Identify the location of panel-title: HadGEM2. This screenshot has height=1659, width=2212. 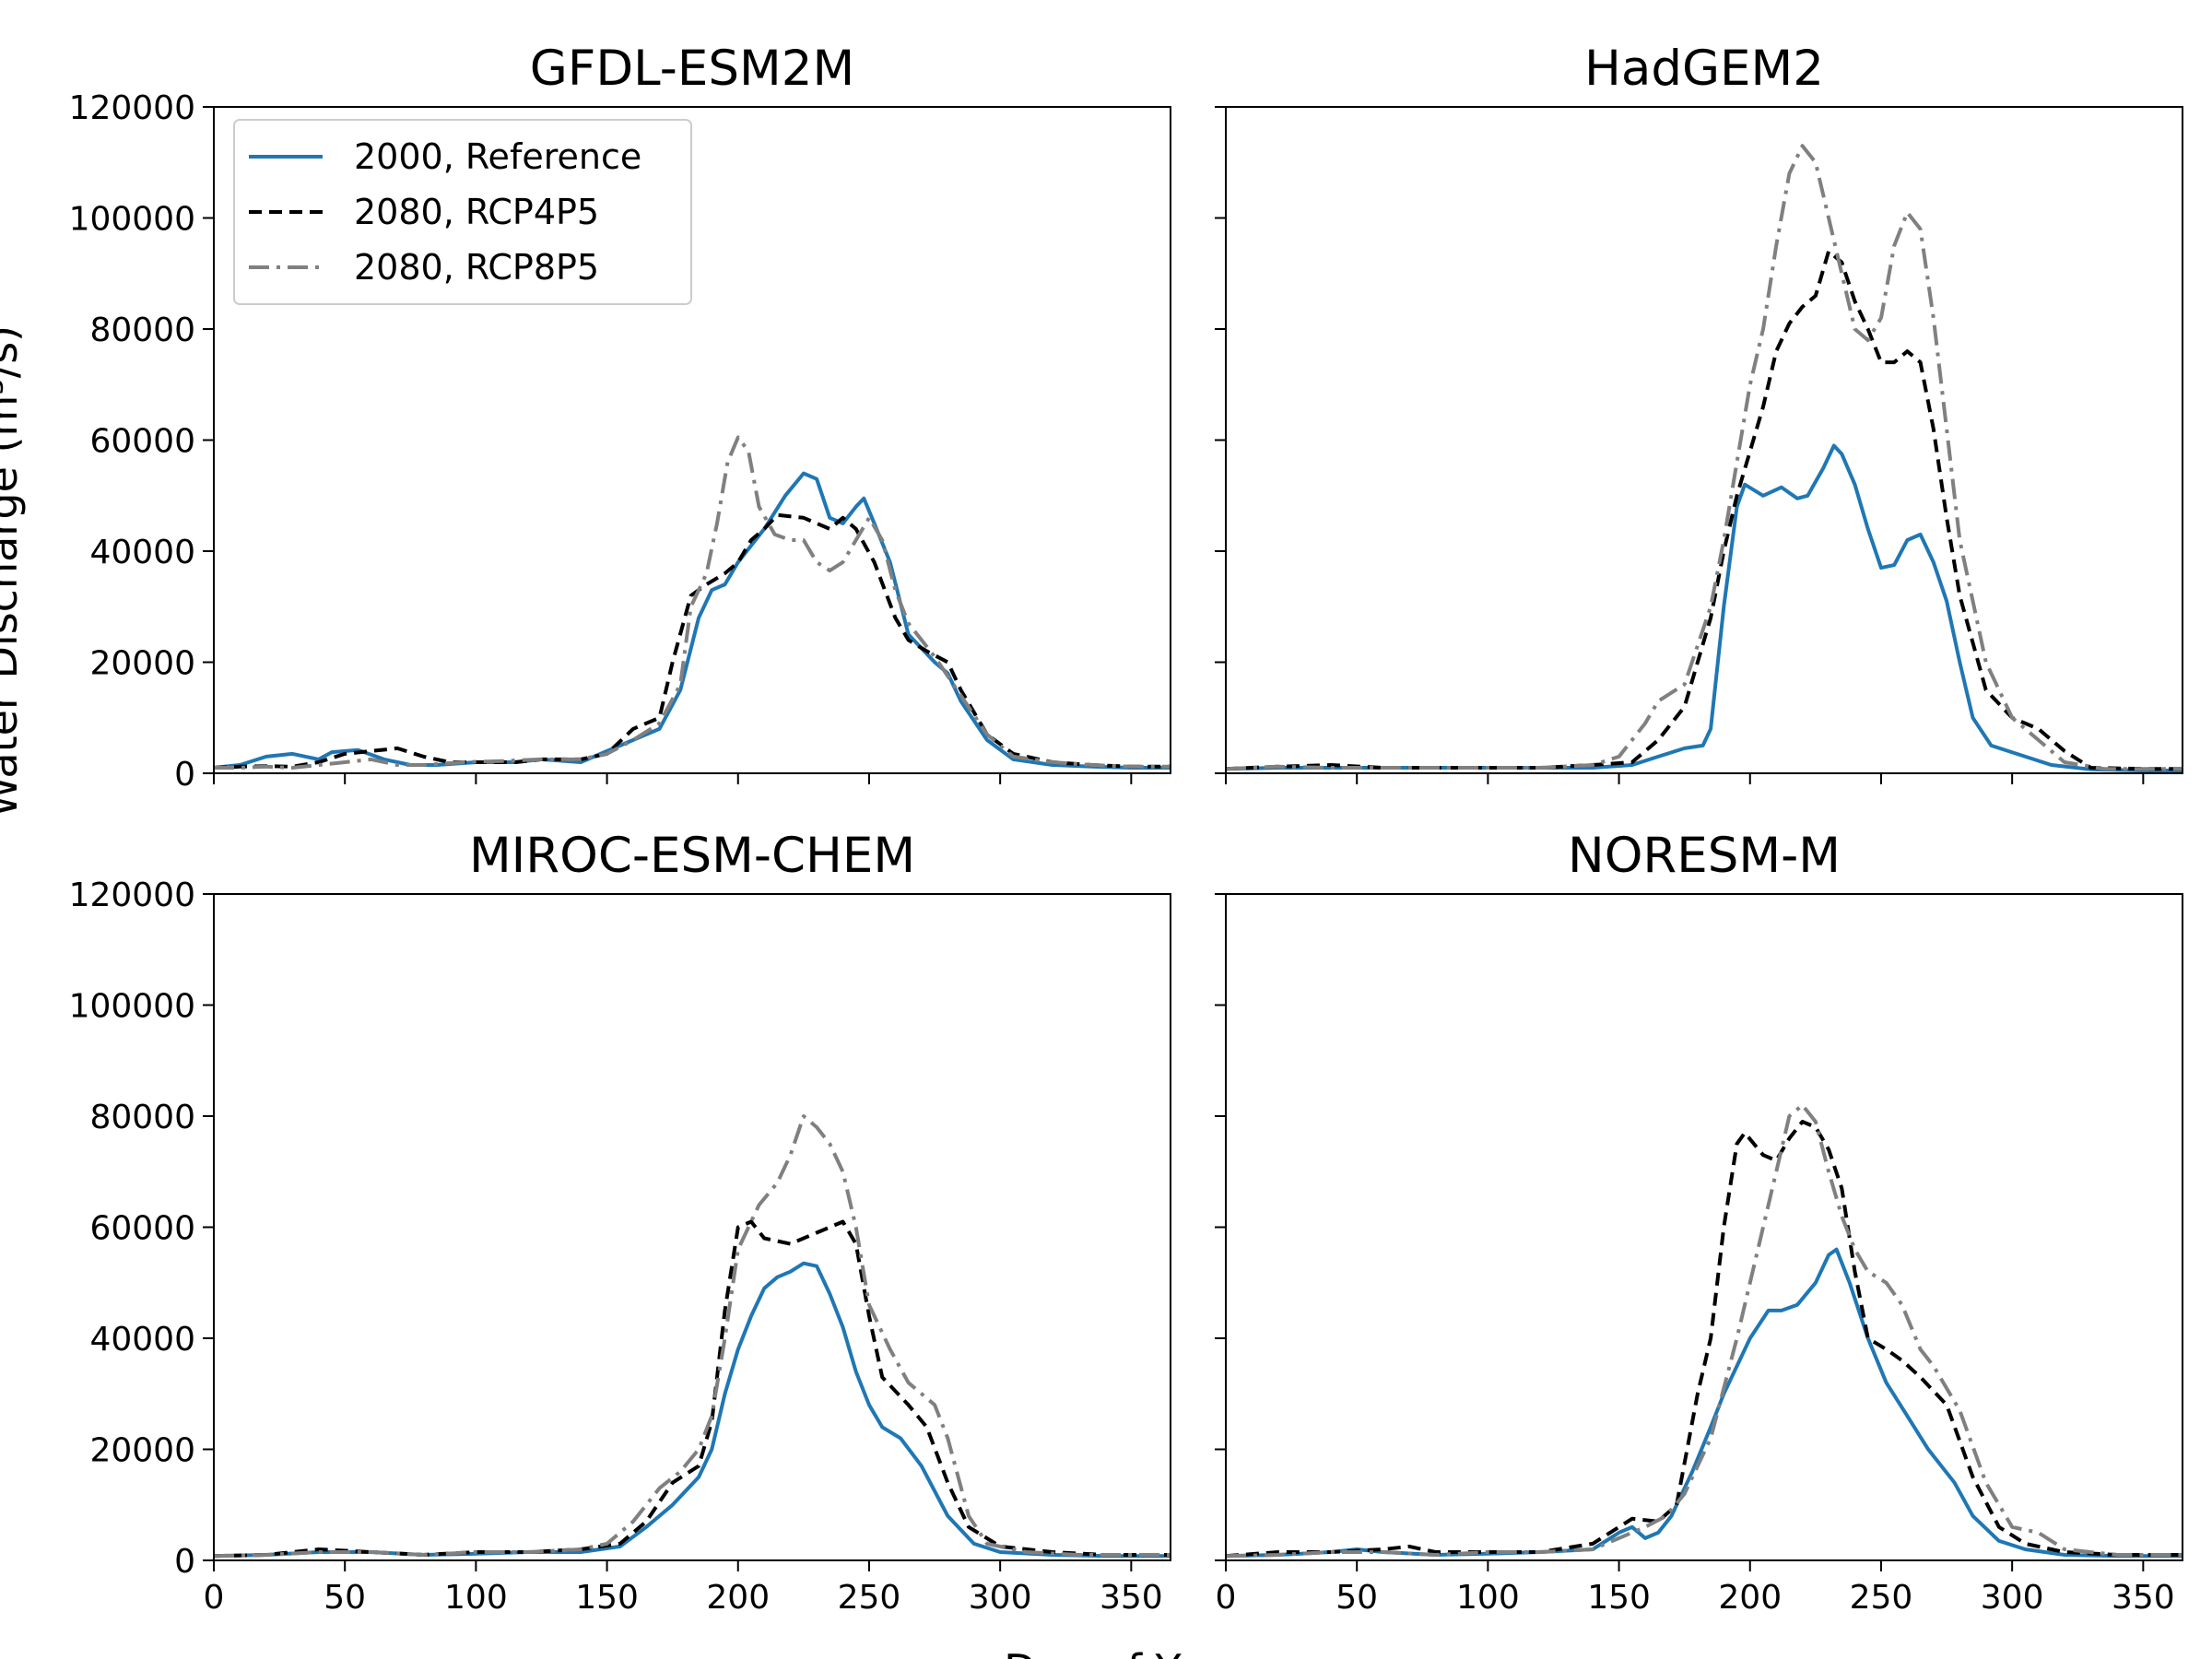
(1704, 69).